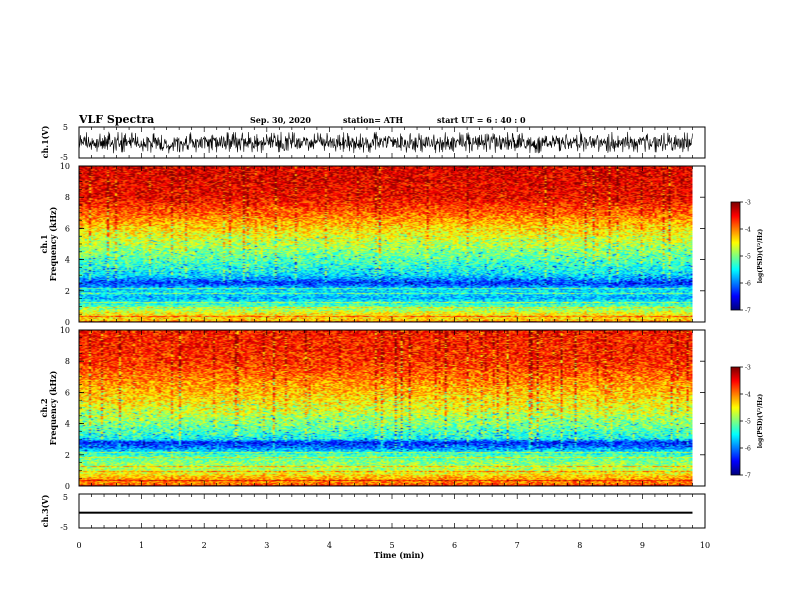  What do you see at coordinates (67, 455) in the screenshot?
I see `ch2-spectrogram-ytick-tick-label: 2` at bounding box center [67, 455].